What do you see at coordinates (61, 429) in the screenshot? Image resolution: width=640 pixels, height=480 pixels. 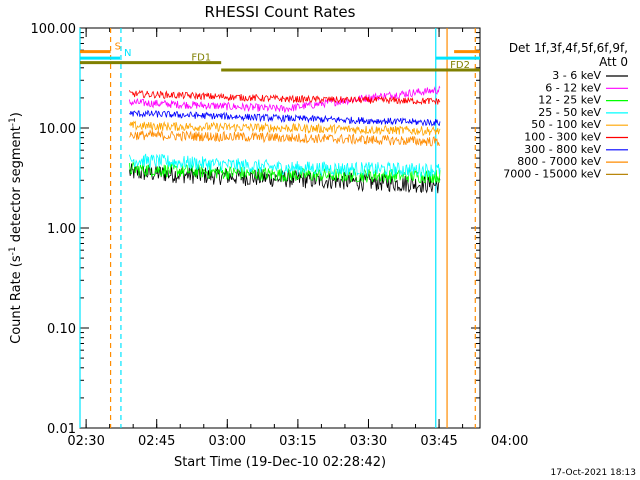 I see `y-tick-label: 0.01` at bounding box center [61, 429].